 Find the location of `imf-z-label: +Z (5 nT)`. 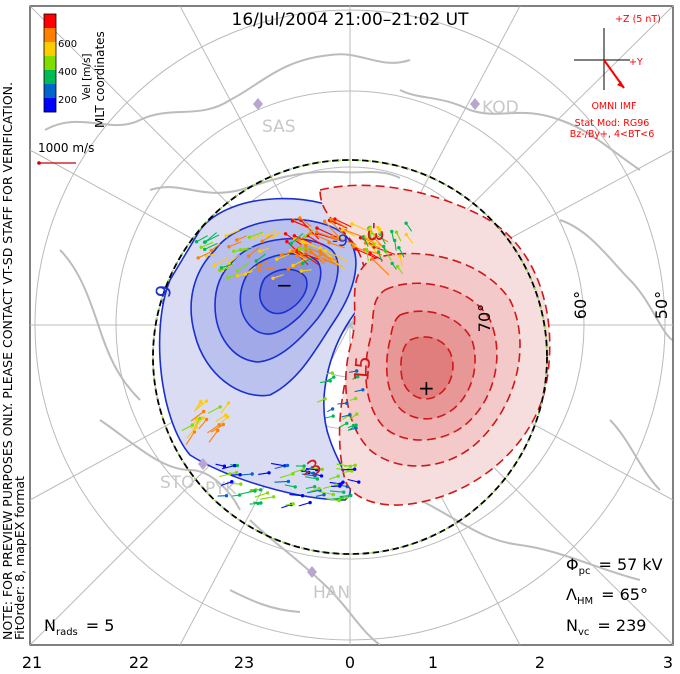

imf-z-label: +Z (5 nT) is located at coordinates (638, 19).